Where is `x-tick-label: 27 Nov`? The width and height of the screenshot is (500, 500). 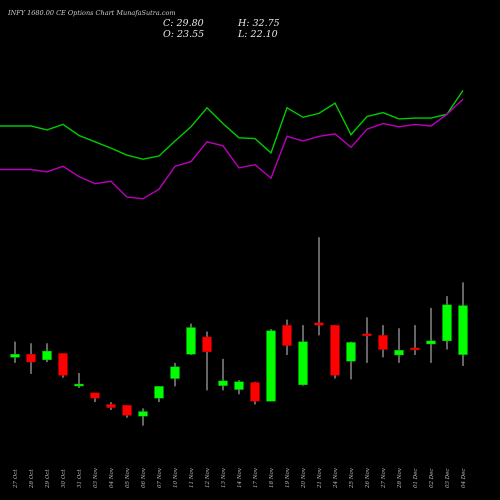
x-tick-label: 27 Nov is located at coordinates (384, 478).